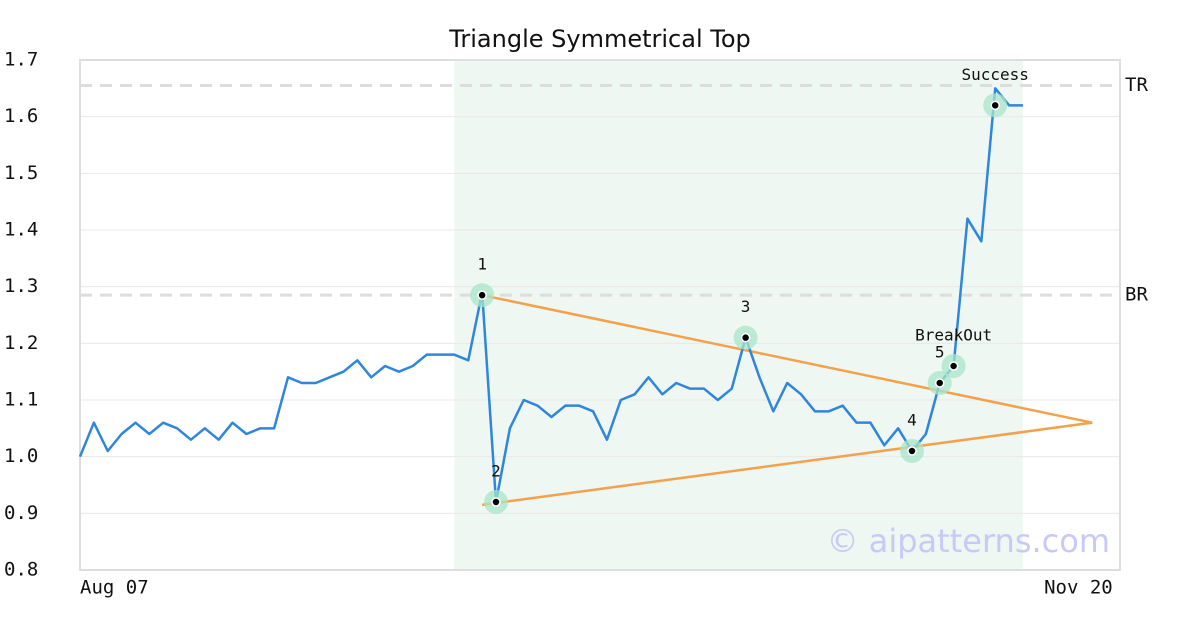  What do you see at coordinates (114, 588) in the screenshot?
I see `x-tick-label: Aug 07` at bounding box center [114, 588].